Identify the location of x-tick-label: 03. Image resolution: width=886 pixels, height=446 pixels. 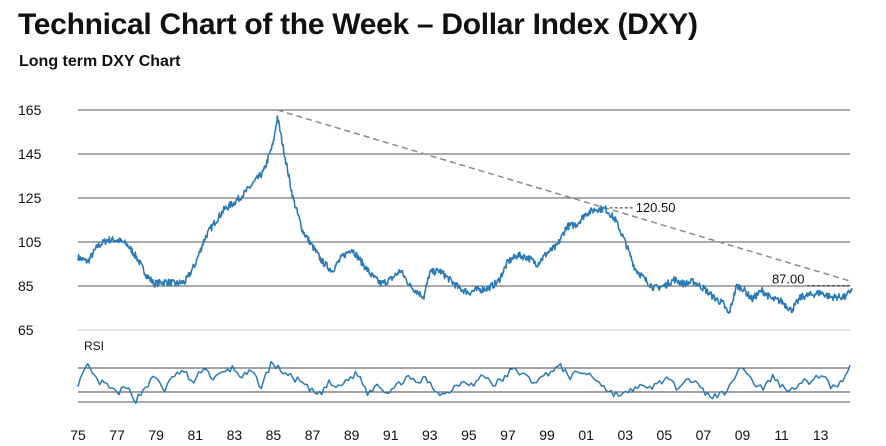
(625, 435).